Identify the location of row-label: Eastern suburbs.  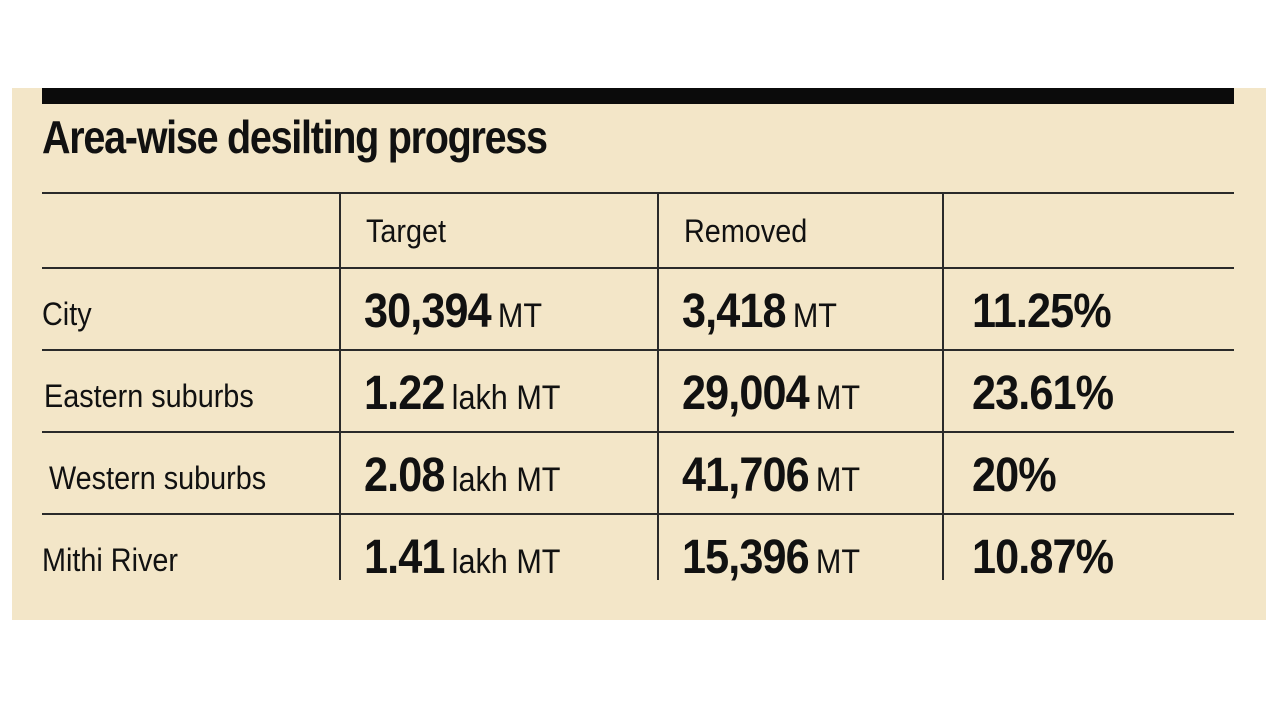
(149, 396).